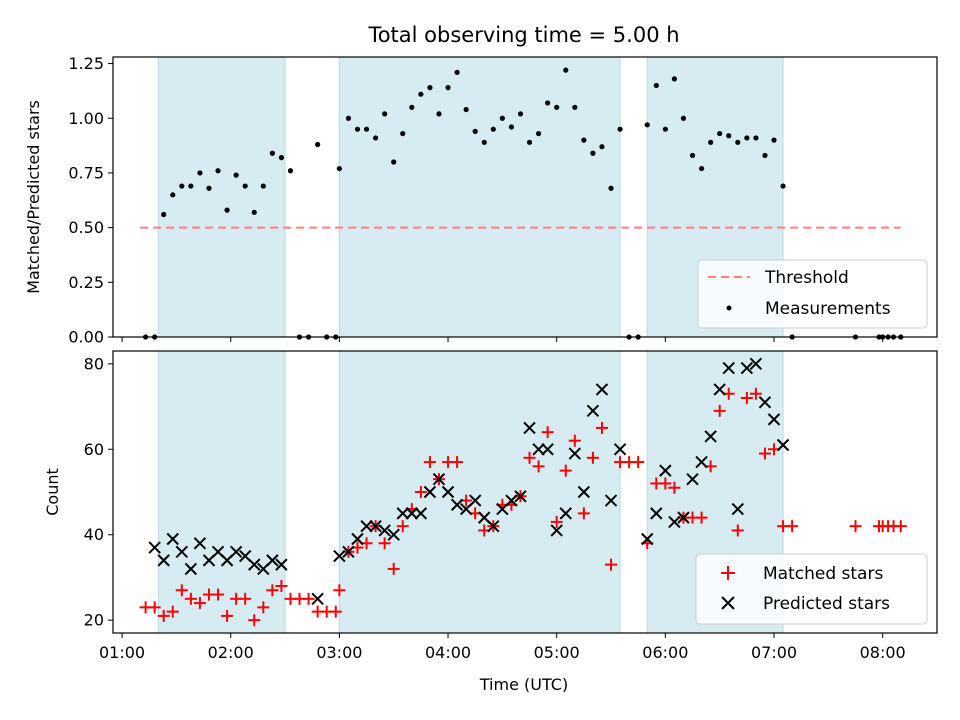 Image resolution: width=960 pixels, height=720 pixels. What do you see at coordinates (86, 118) in the screenshot?
I see `top-y-tick-label: 1.00` at bounding box center [86, 118].